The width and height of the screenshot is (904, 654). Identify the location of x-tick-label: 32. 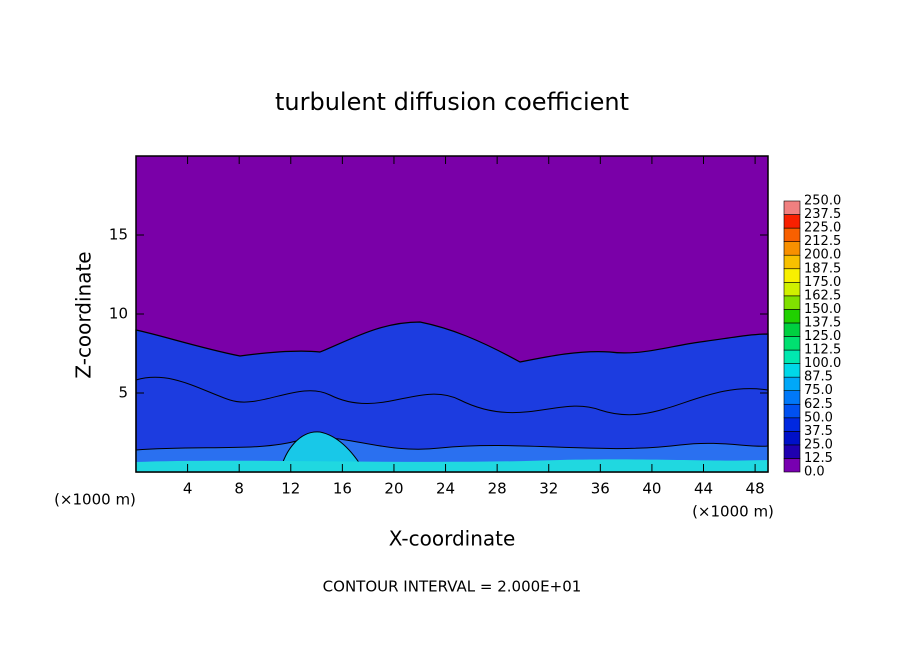
(548, 489).